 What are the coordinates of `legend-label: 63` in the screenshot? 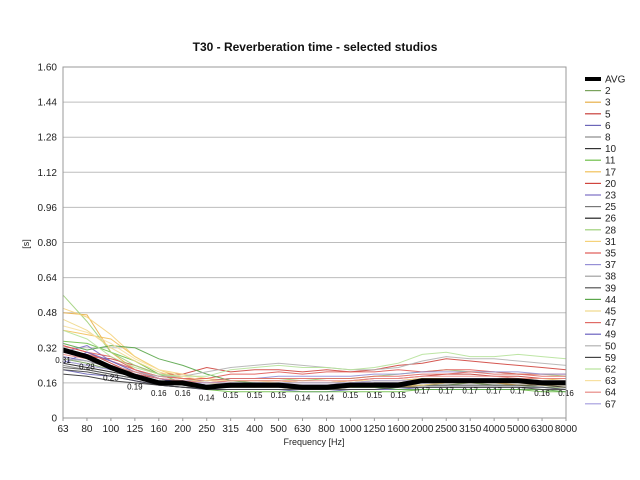 It's located at (611, 381).